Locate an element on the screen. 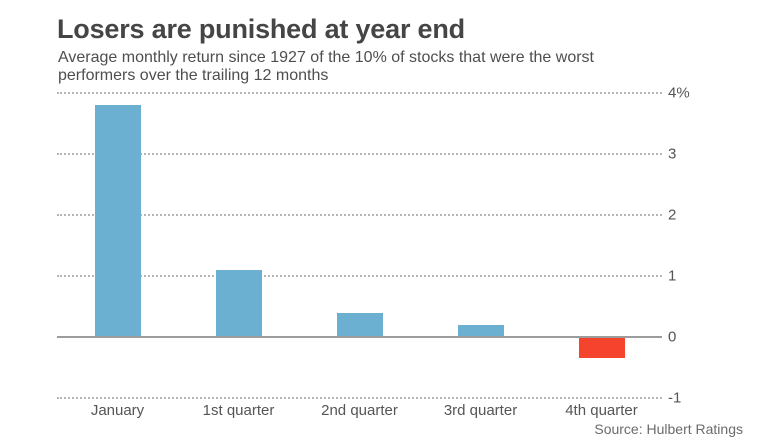 The height and width of the screenshot is (441, 768). bar-january is located at coordinates (117, 221).